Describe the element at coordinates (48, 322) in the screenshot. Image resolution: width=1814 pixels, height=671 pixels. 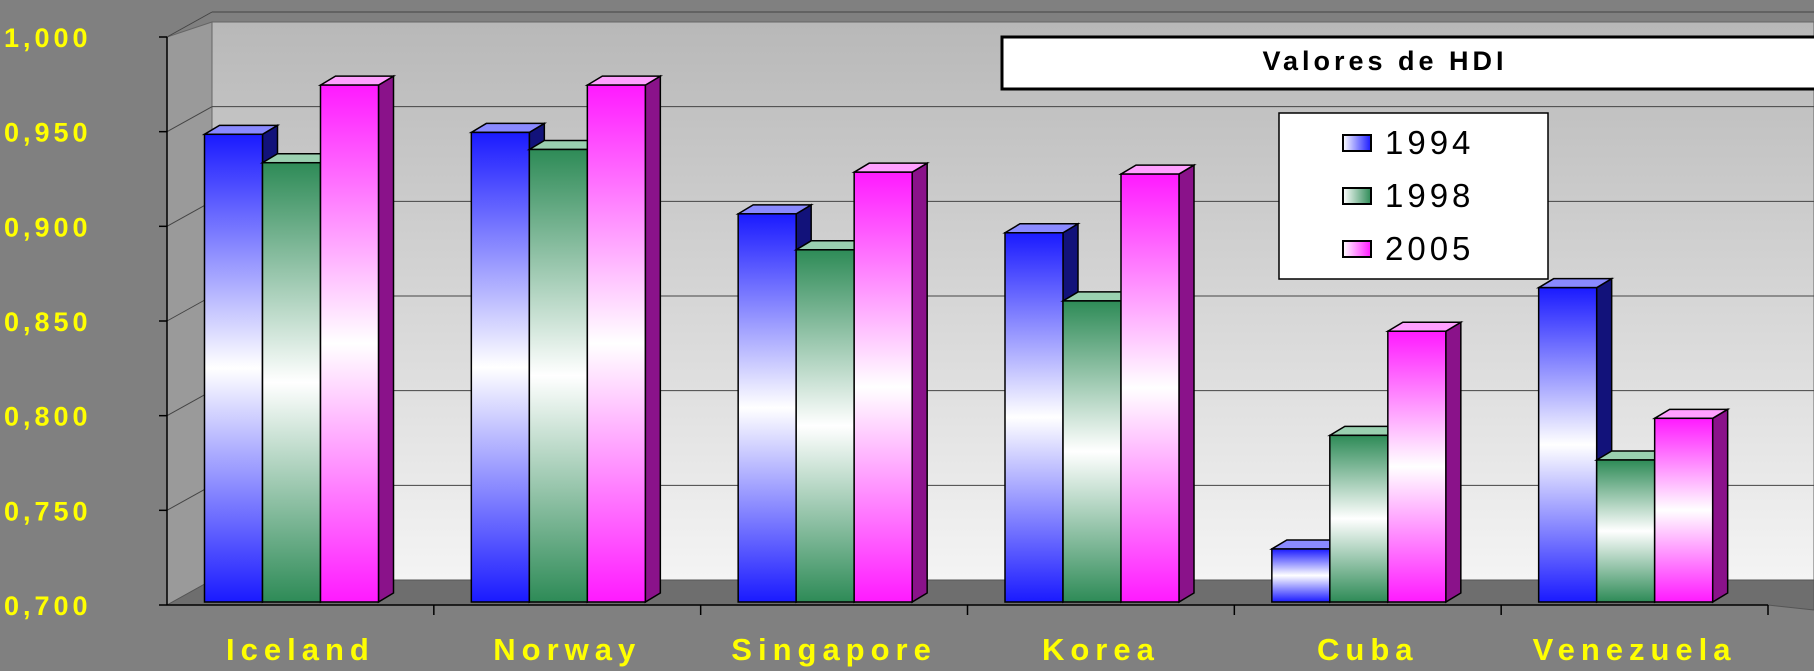
I see `y-tick-label: 0,850` at that location.